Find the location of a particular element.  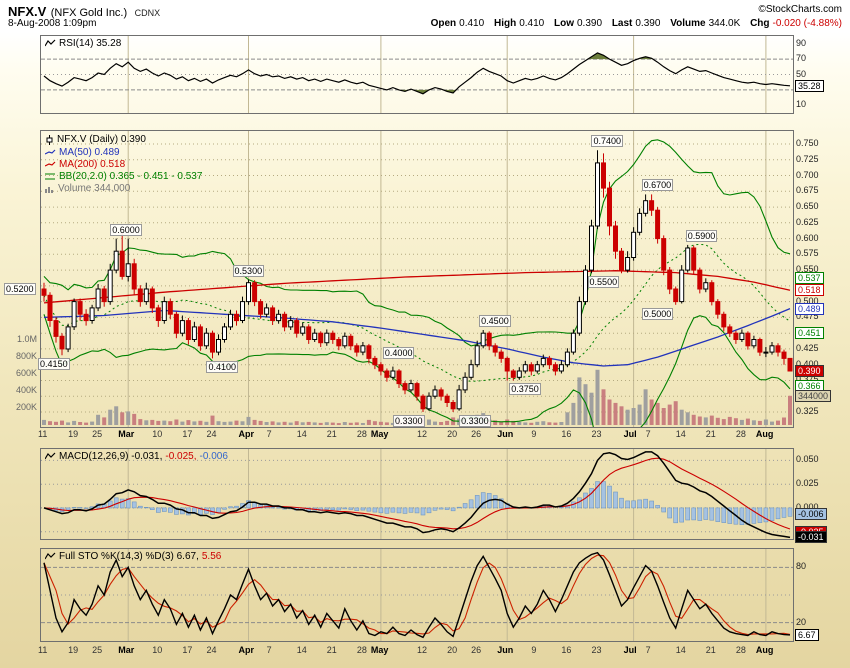

bollinger-legend: BB(20,2.0) 0.365 - 0.451 - 0.537 is located at coordinates (123, 176).